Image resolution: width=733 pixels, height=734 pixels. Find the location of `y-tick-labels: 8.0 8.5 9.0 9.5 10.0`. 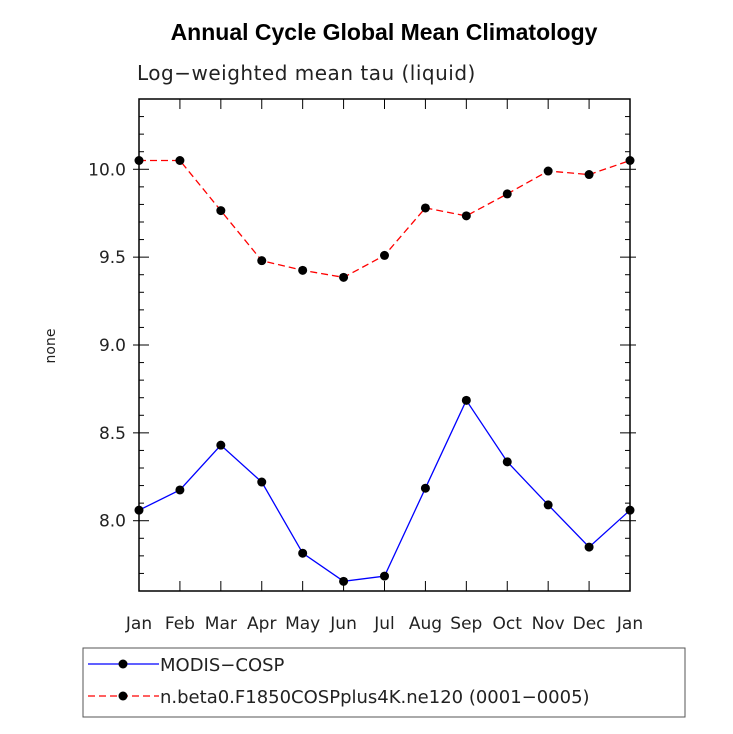

y-tick-labels: 8.0 8.5 9.0 9.5 10.0 is located at coordinates (107, 345).